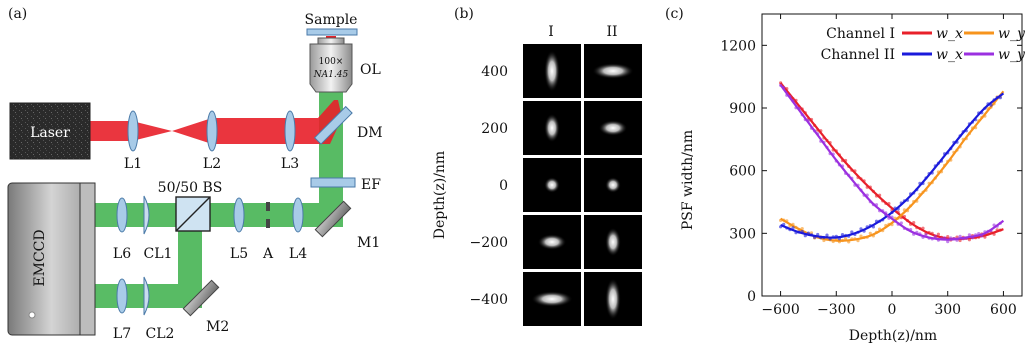 Image resolution: width=1033 pixels, height=347 pixels. What do you see at coordinates (190, 188) in the screenshot?
I see `bs-label: 50/50 BS` at bounding box center [190, 188].